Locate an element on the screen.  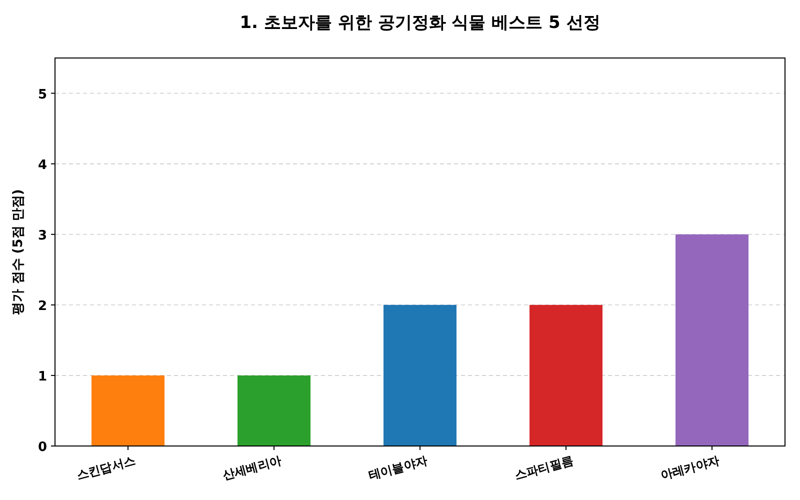
y-tick-label: 3 is located at coordinates (42, 236).